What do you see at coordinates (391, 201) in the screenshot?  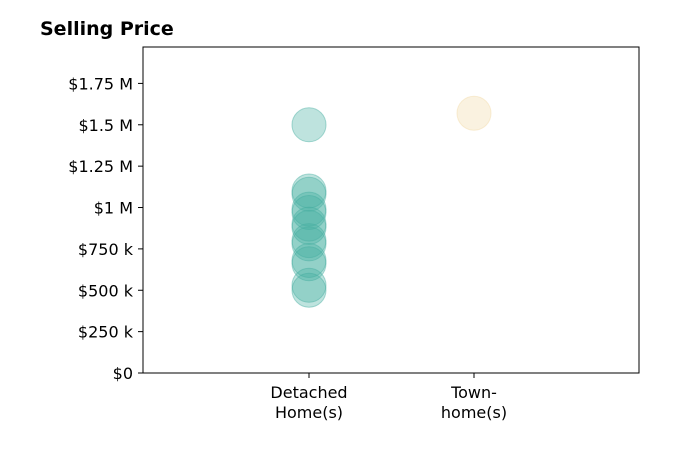 I see `points-layer` at bounding box center [391, 201].